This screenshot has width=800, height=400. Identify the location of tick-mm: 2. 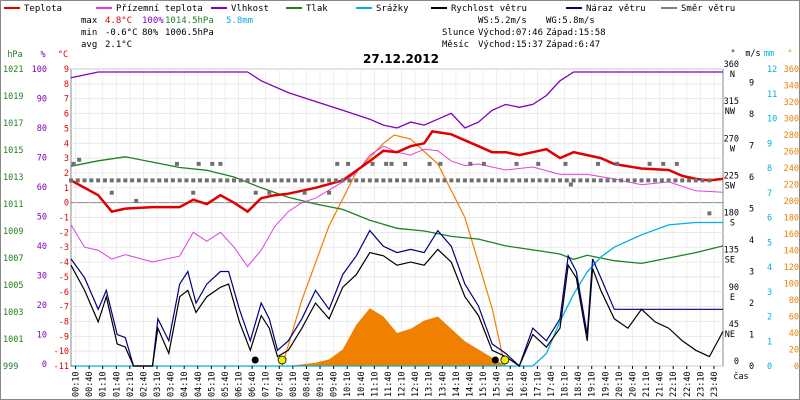
(769, 318).